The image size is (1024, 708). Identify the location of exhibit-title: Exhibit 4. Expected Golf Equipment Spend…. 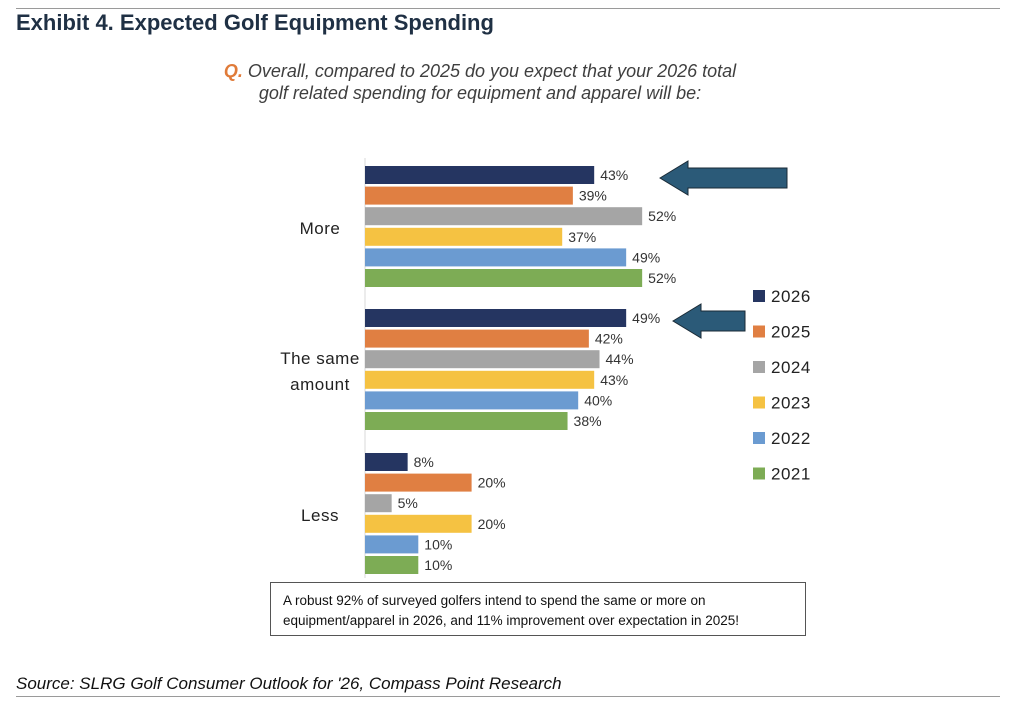
(255, 22).